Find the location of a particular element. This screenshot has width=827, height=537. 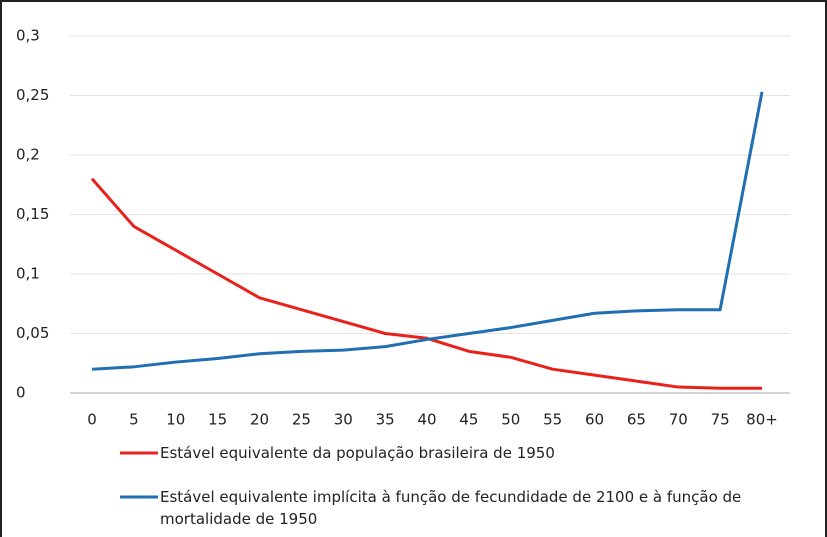

y-tick-label: 0,05 is located at coordinates (32, 333).